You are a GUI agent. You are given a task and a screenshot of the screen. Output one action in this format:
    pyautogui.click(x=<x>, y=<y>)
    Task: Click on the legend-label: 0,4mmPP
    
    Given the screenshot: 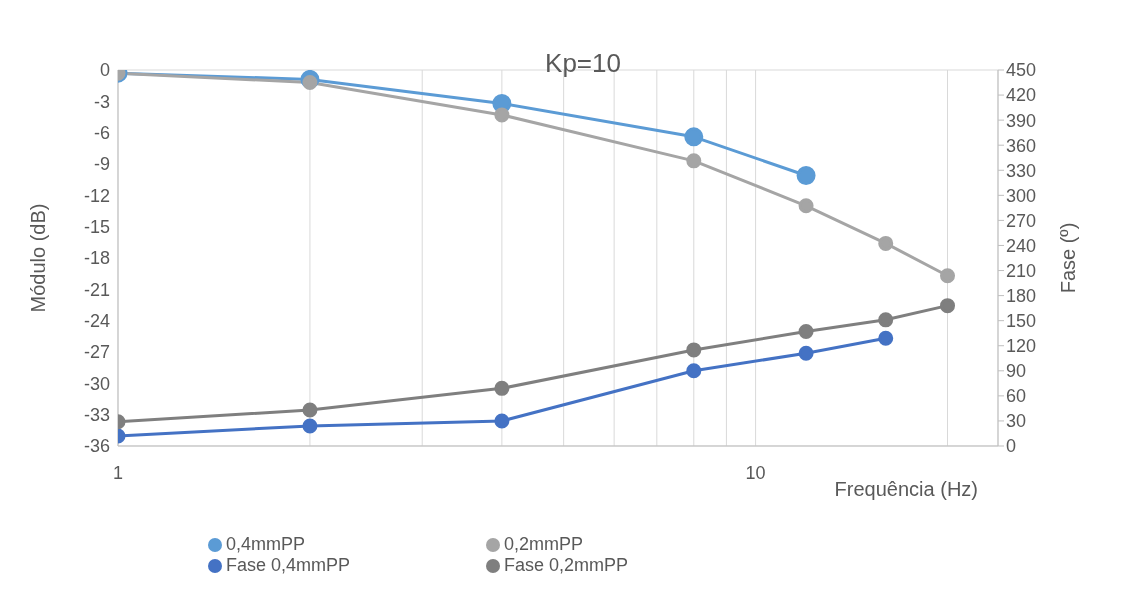 What is the action you would take?
    pyautogui.click(x=266, y=544)
    